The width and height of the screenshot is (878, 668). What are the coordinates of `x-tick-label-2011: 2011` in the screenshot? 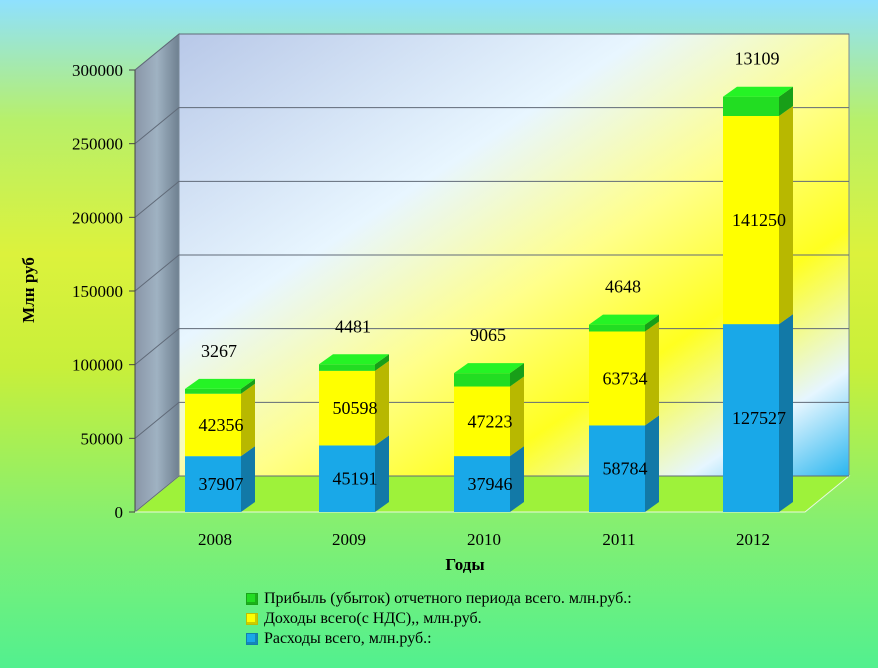 It's located at (618, 539).